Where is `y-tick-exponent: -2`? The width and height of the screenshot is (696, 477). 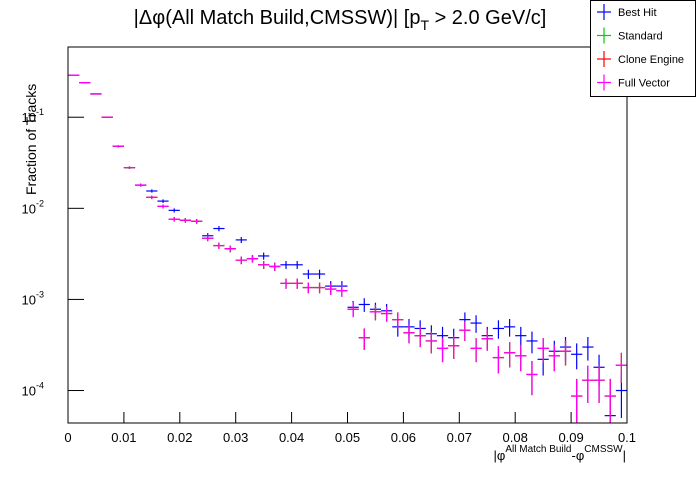 y-tick-exponent: -2 is located at coordinates (40, 203).